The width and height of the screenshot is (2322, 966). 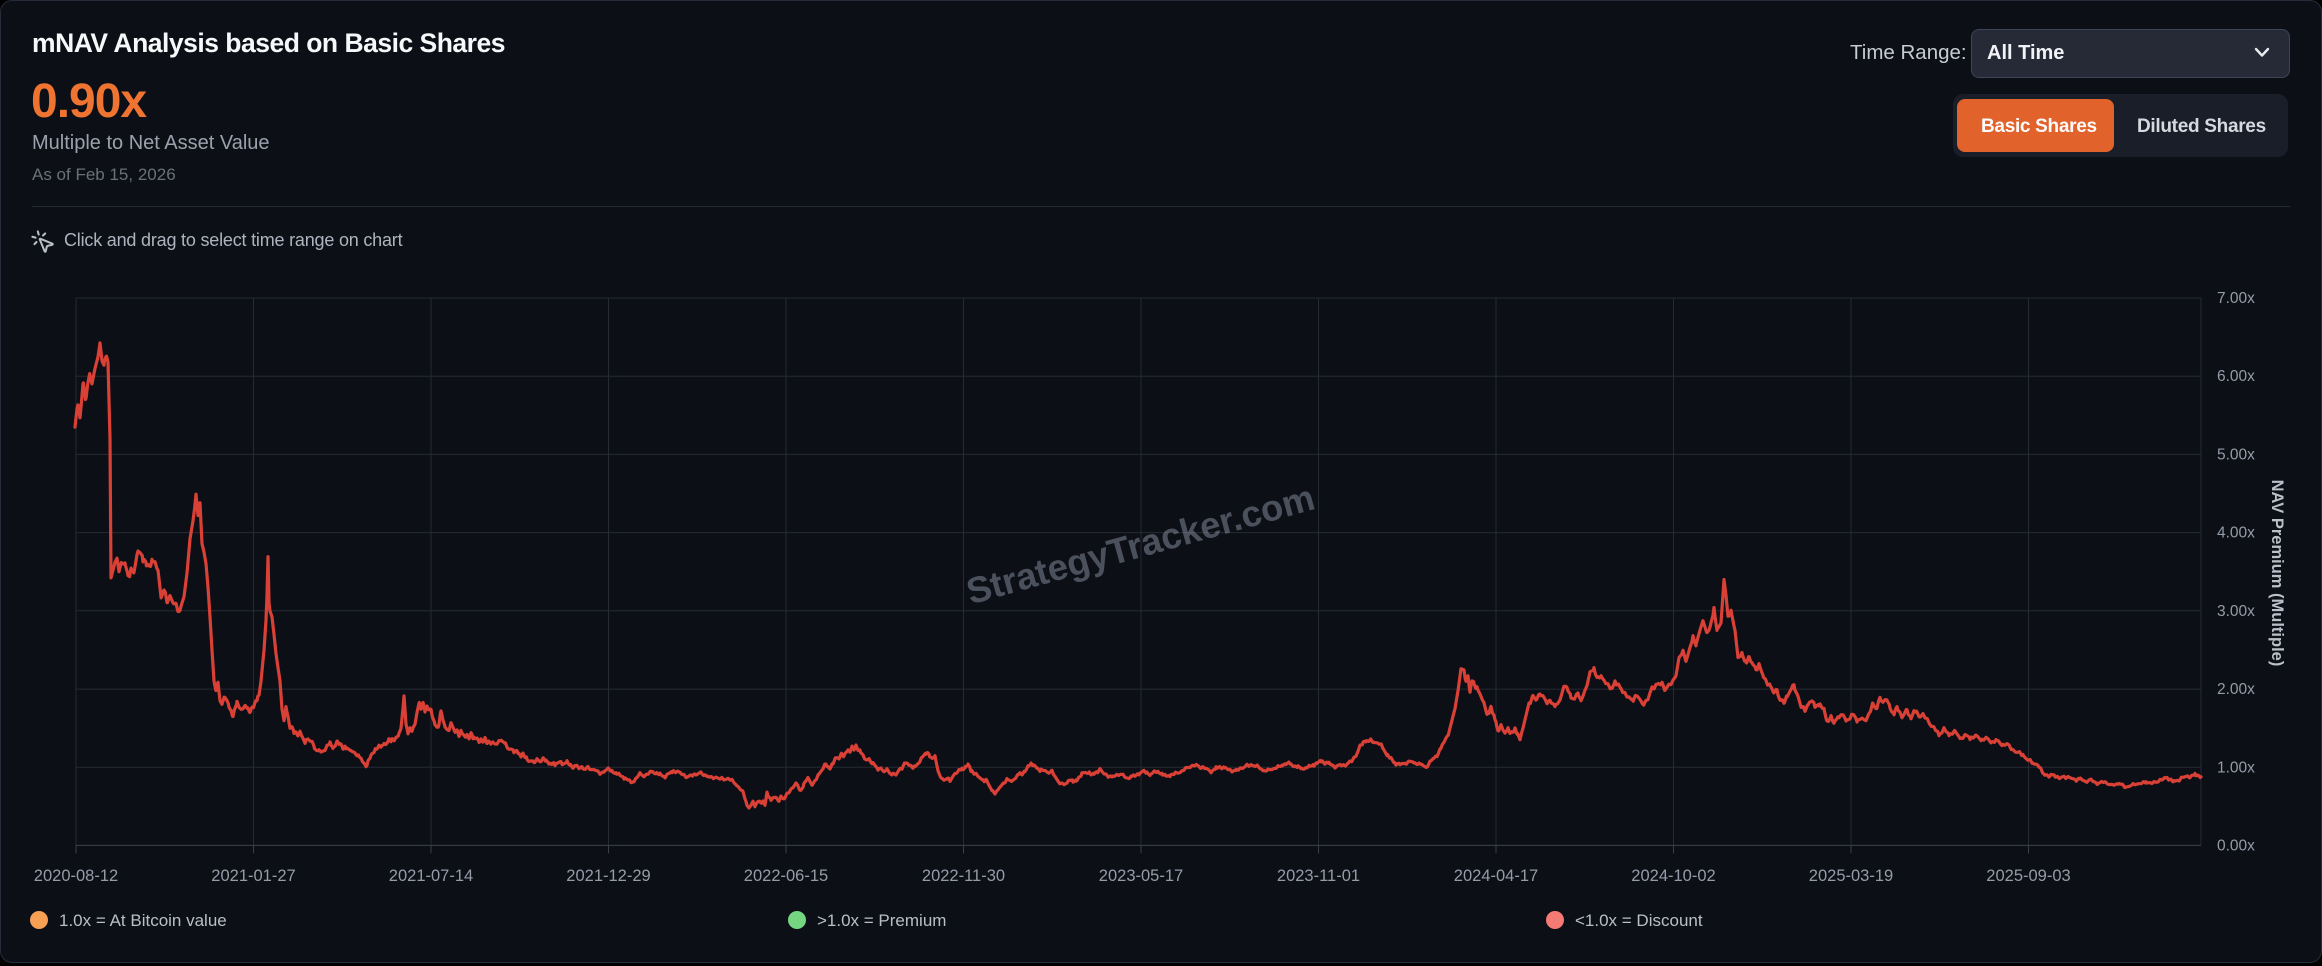 I want to click on svg-text: 7.00x, so click(x=2236, y=298).